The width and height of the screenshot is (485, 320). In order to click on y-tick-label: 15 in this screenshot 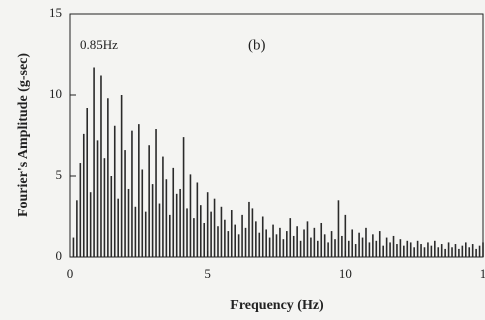, I will do `click(55, 12)`.